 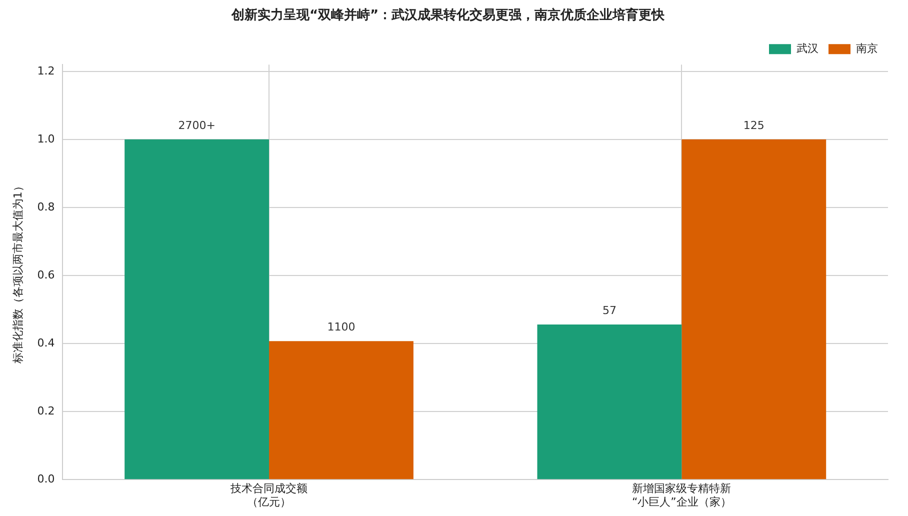 What do you see at coordinates (609, 310) in the screenshot?
I see `annotation: 57` at bounding box center [609, 310].